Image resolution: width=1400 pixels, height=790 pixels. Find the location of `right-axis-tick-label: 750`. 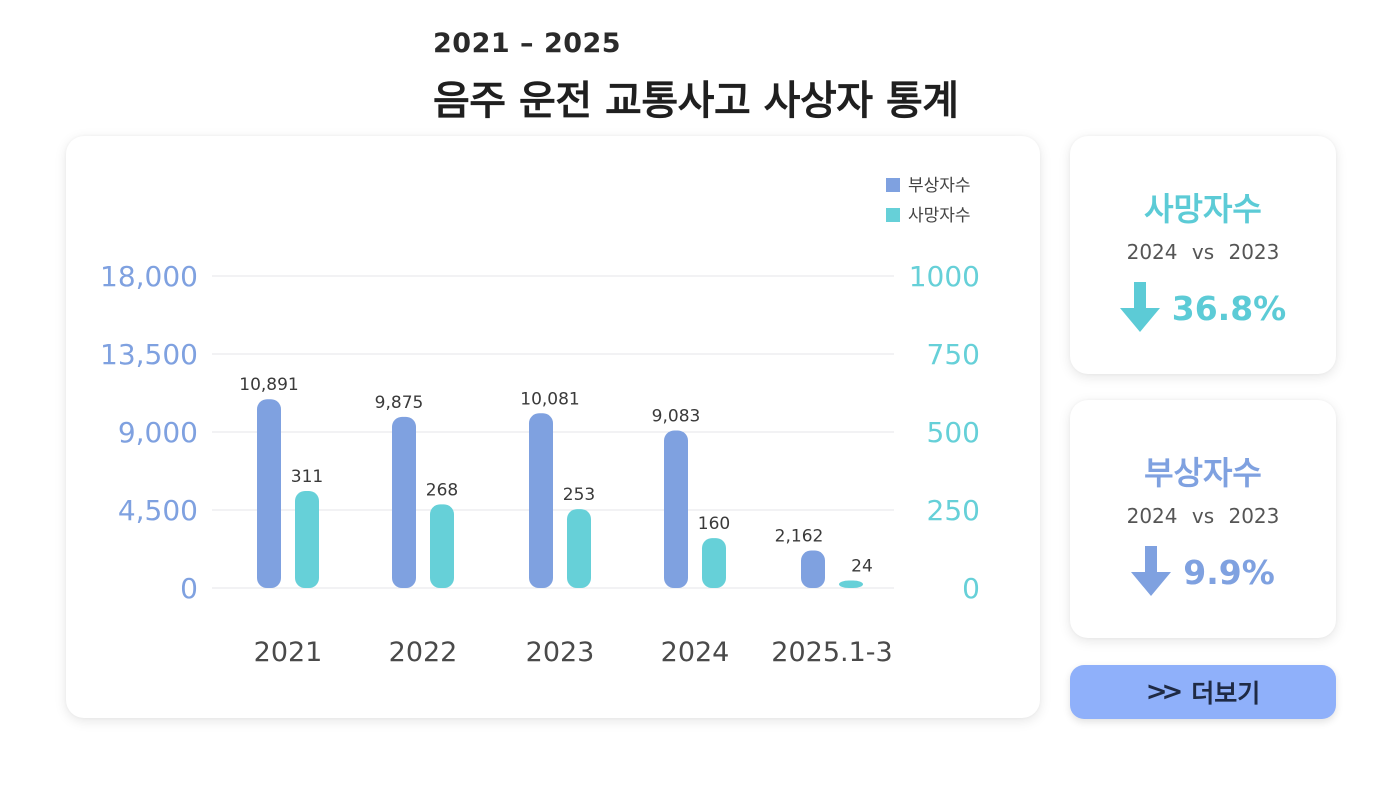

right-axis-tick-label: 750 is located at coordinates (953, 354).